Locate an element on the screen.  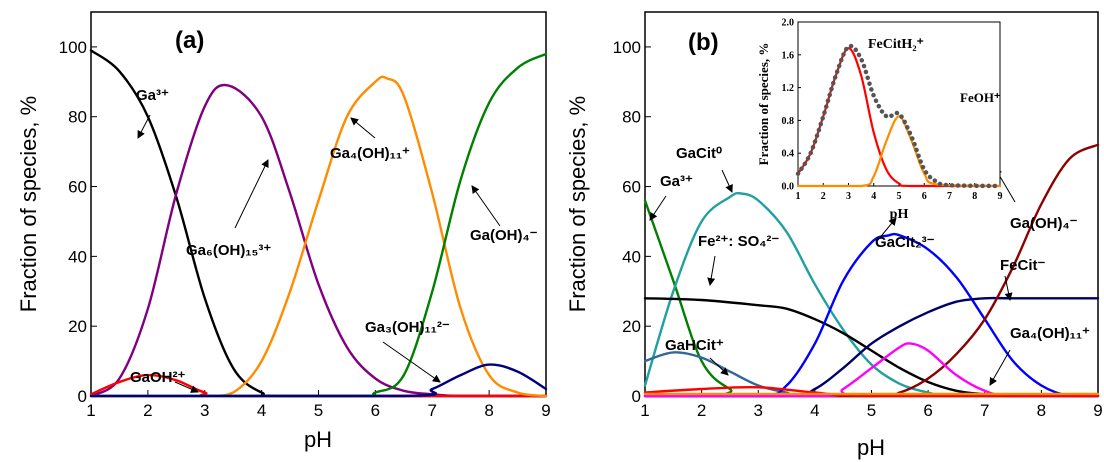
y-tick-label: 1.2 is located at coordinates (788, 88).